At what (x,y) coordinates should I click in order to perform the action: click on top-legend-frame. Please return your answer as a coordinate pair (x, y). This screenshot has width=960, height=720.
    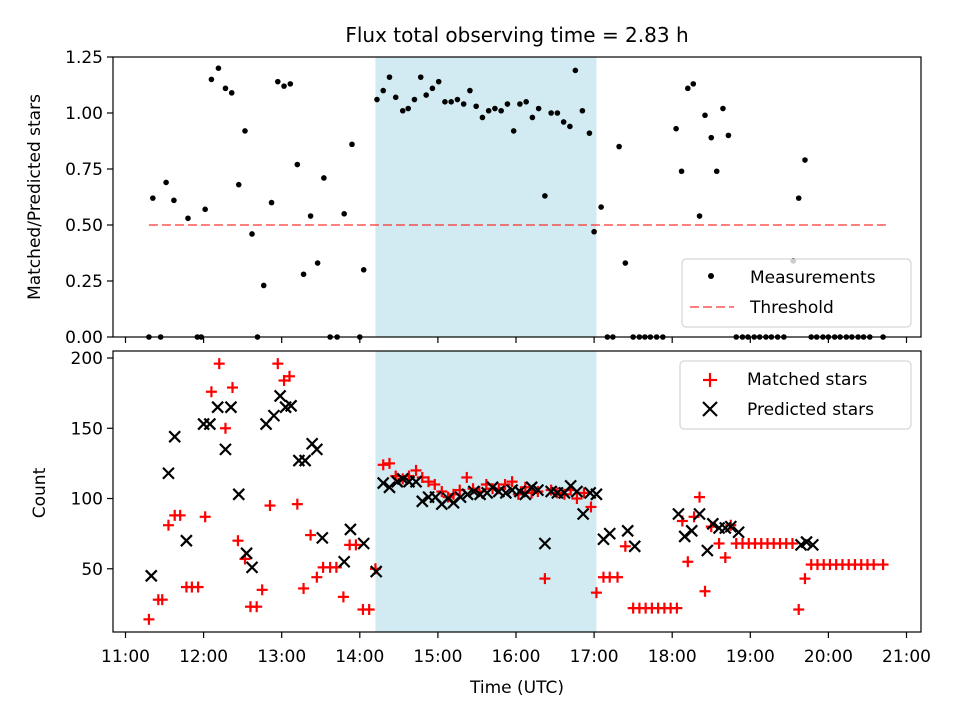
    Looking at the image, I should click on (796, 293).